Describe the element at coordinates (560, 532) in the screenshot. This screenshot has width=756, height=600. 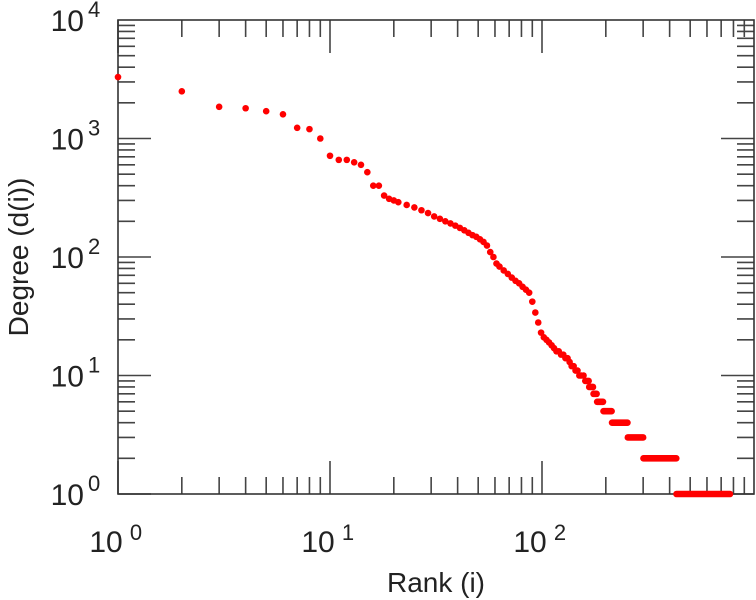
I see `x-tick-exponent: 2` at that location.